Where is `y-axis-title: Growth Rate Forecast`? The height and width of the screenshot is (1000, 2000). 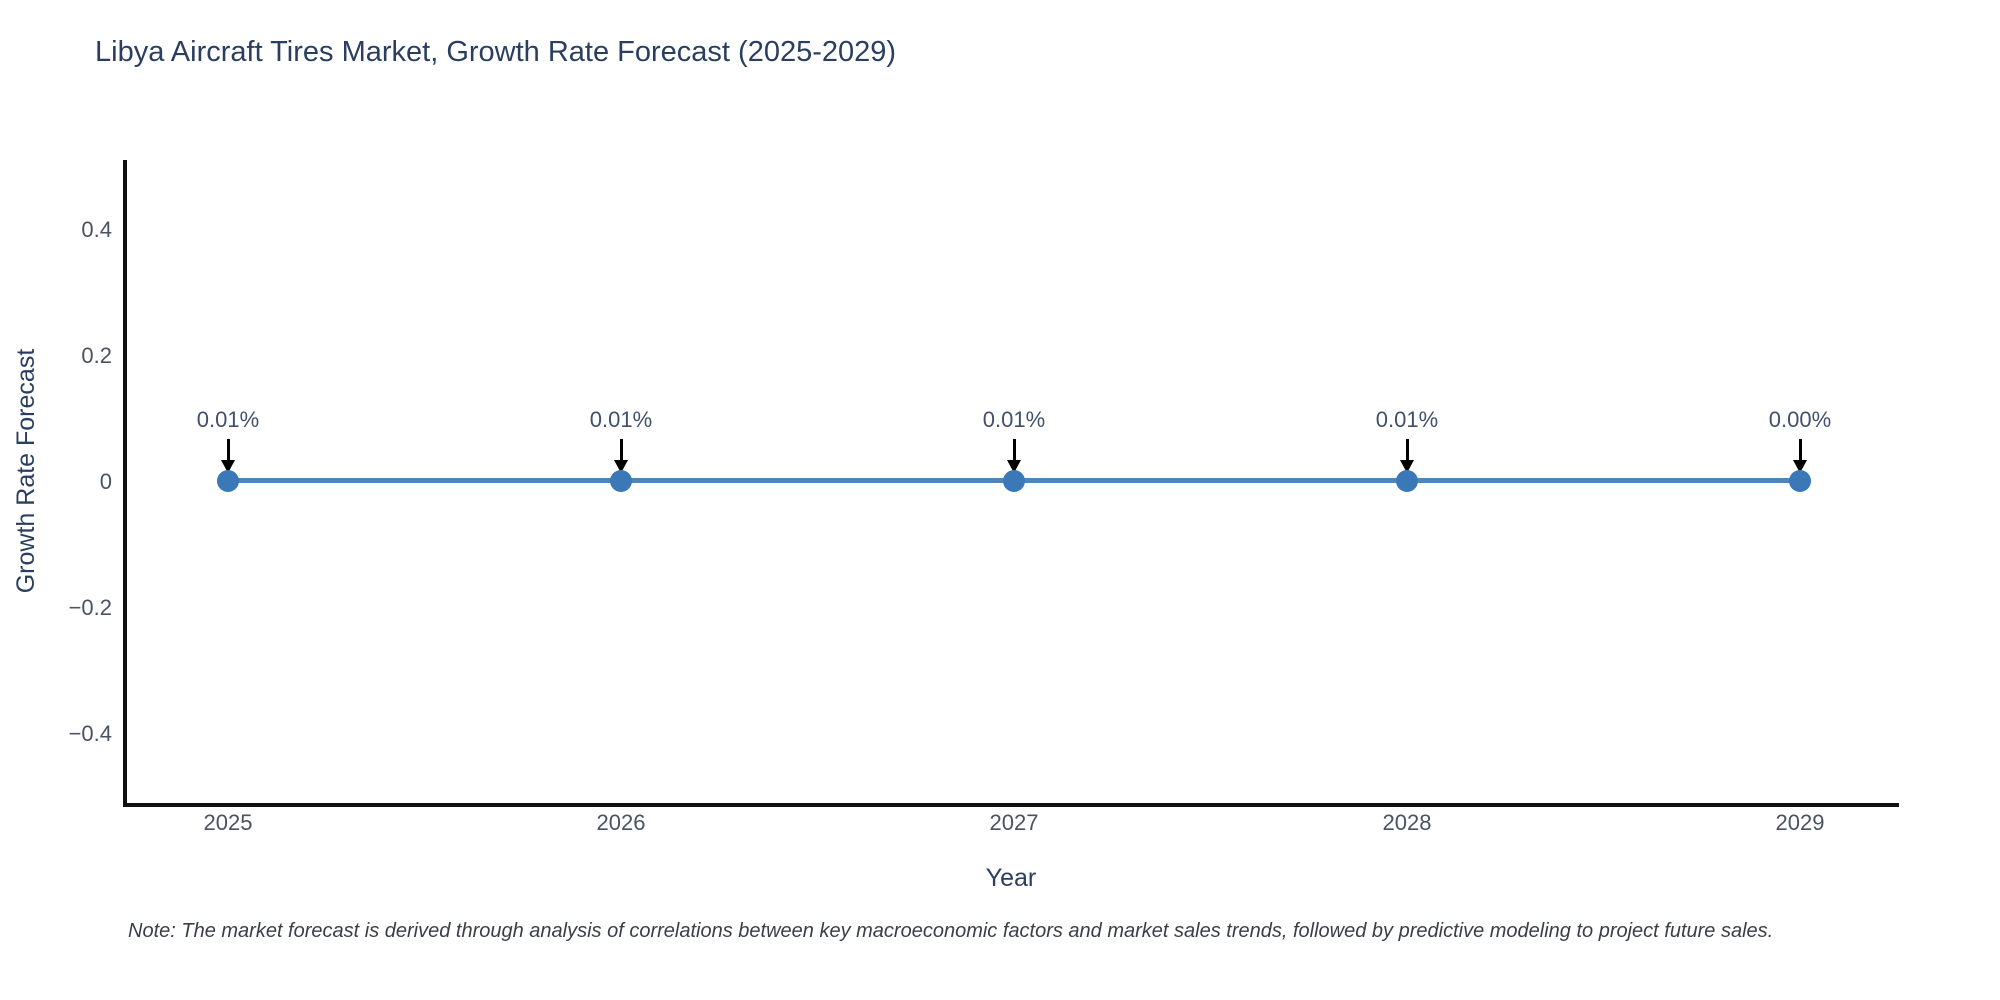 y-axis-title: Growth Rate Forecast is located at coordinates (26, 471).